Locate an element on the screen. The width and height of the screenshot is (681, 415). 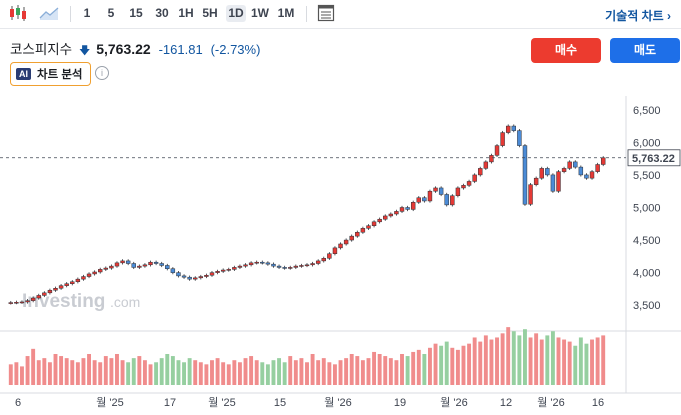
ai-chart-analysis-button: AI 차트 분석 is located at coordinates (50, 74).